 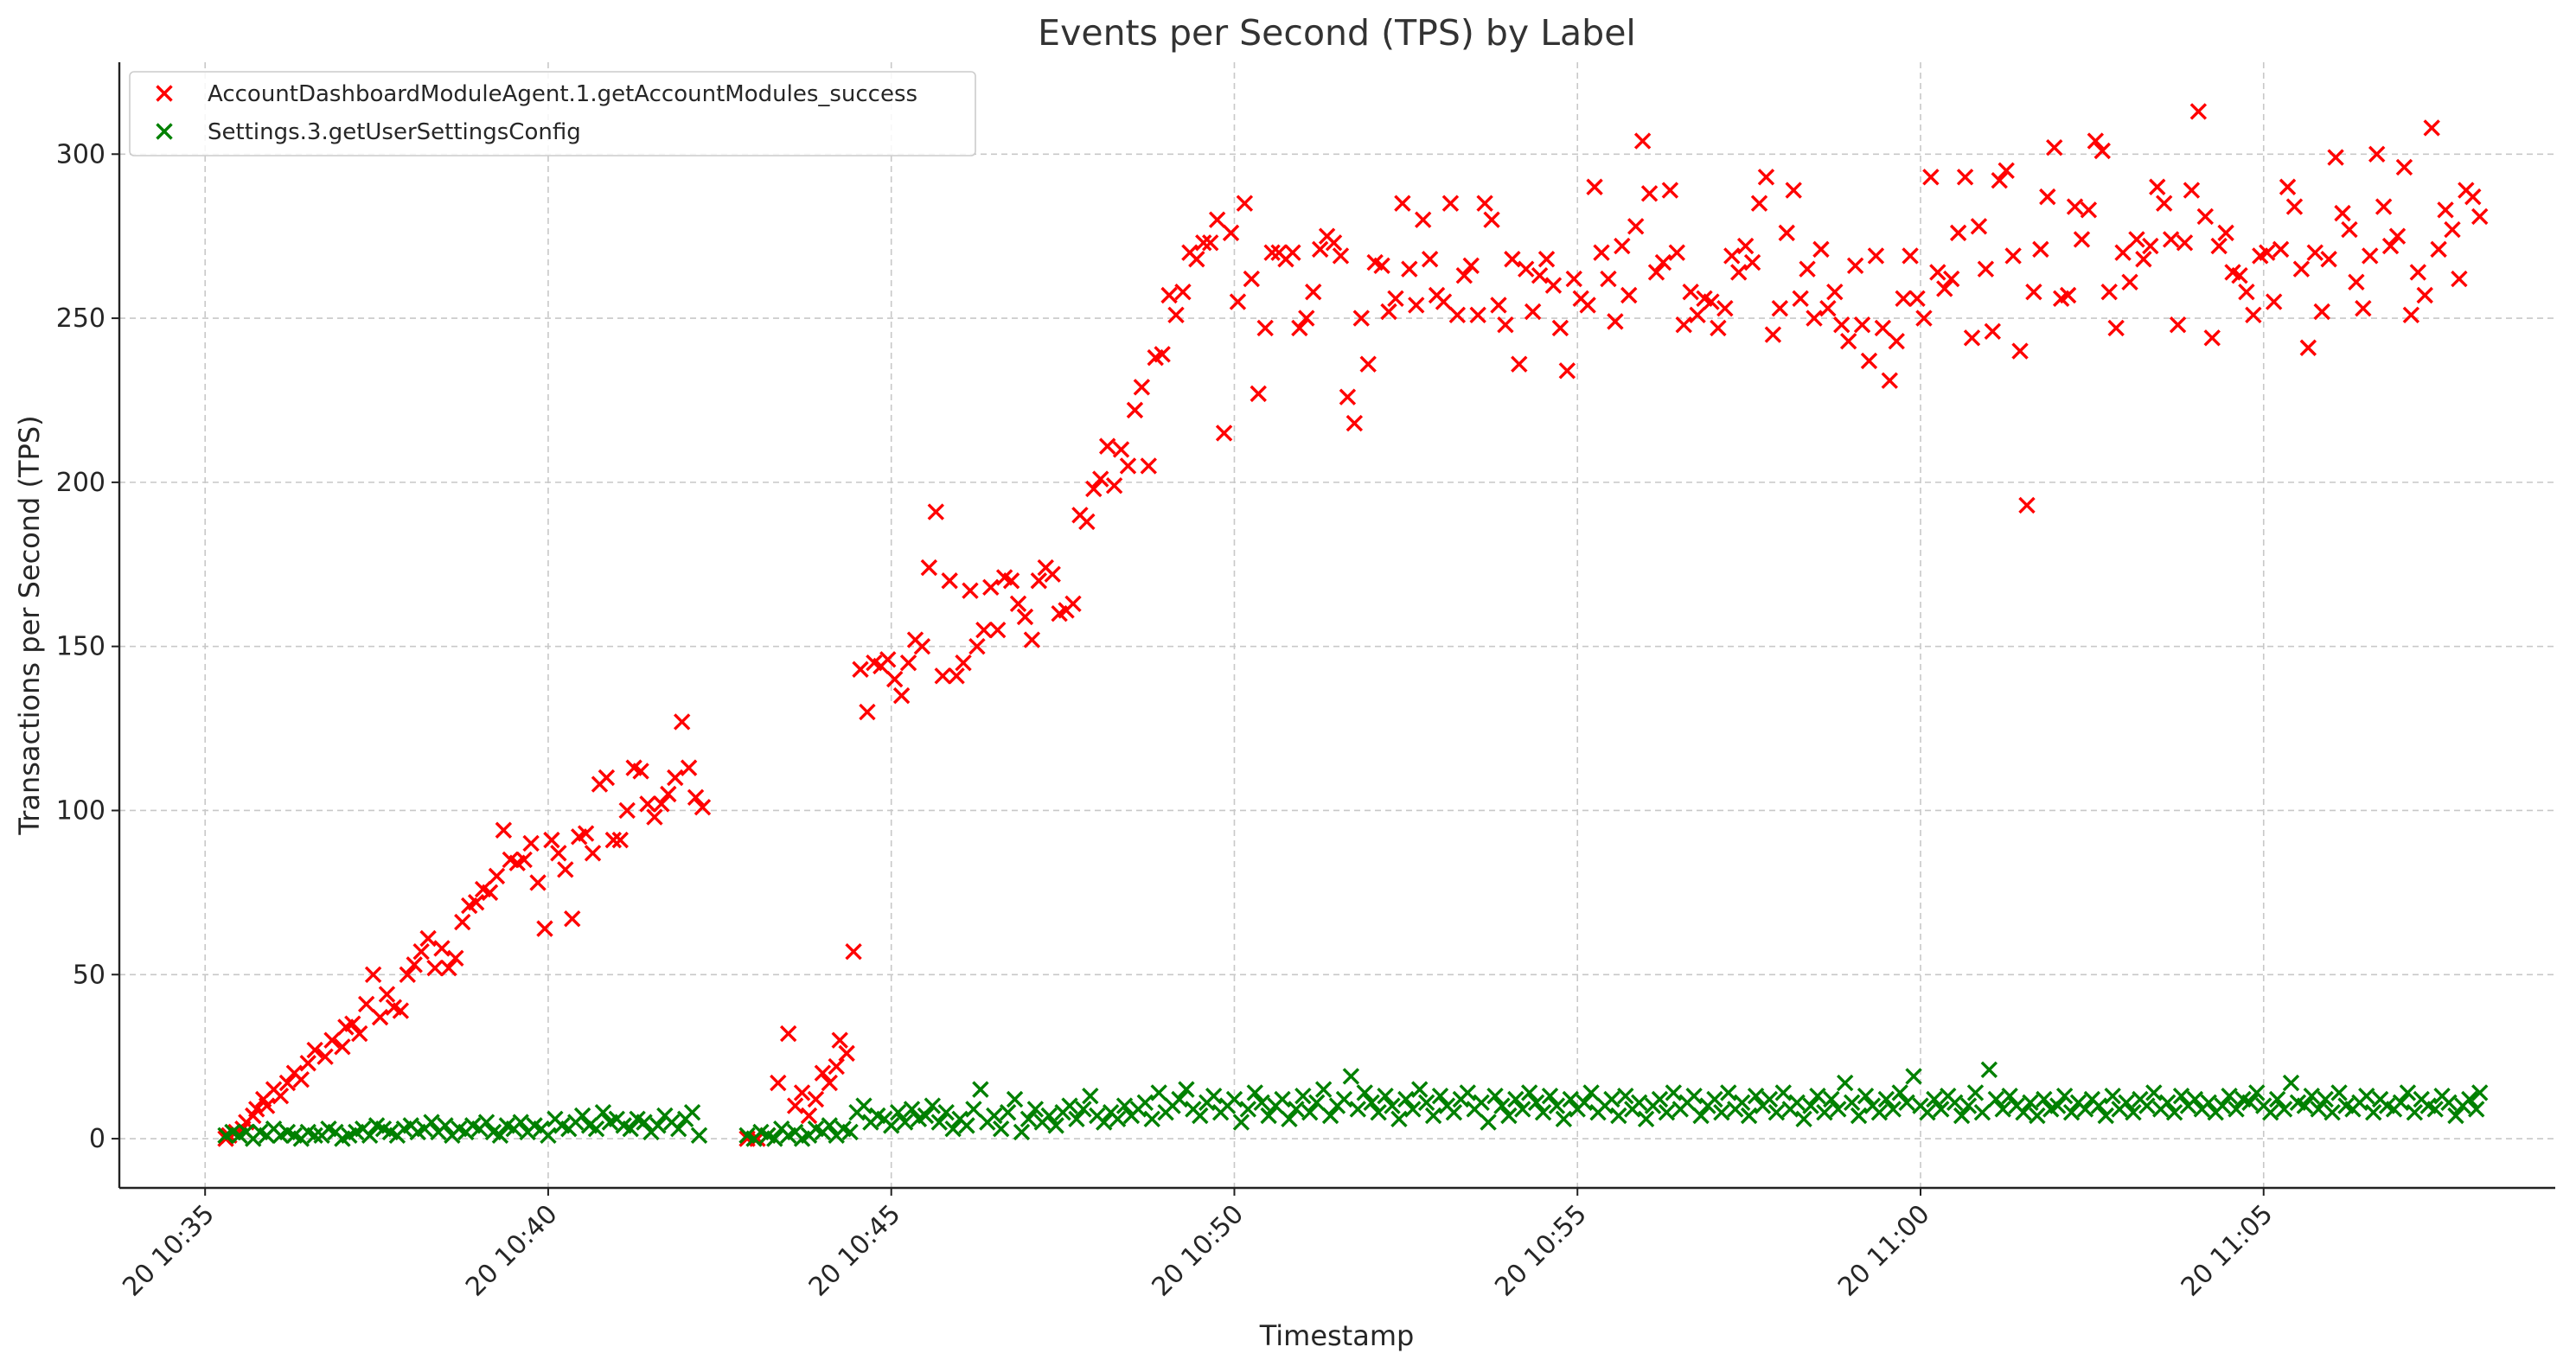 What do you see at coordinates (89, 975) in the screenshot?
I see `y-tick-label: 50` at bounding box center [89, 975].